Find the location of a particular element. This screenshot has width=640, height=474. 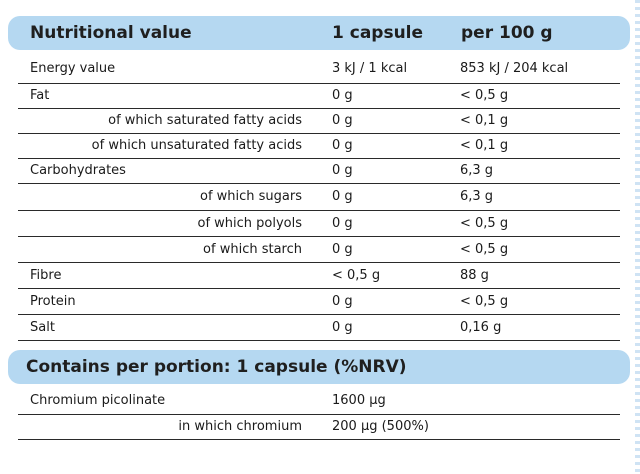

table-row-protein: Protein 0 g < 0,5 g is located at coordinates (319, 302).